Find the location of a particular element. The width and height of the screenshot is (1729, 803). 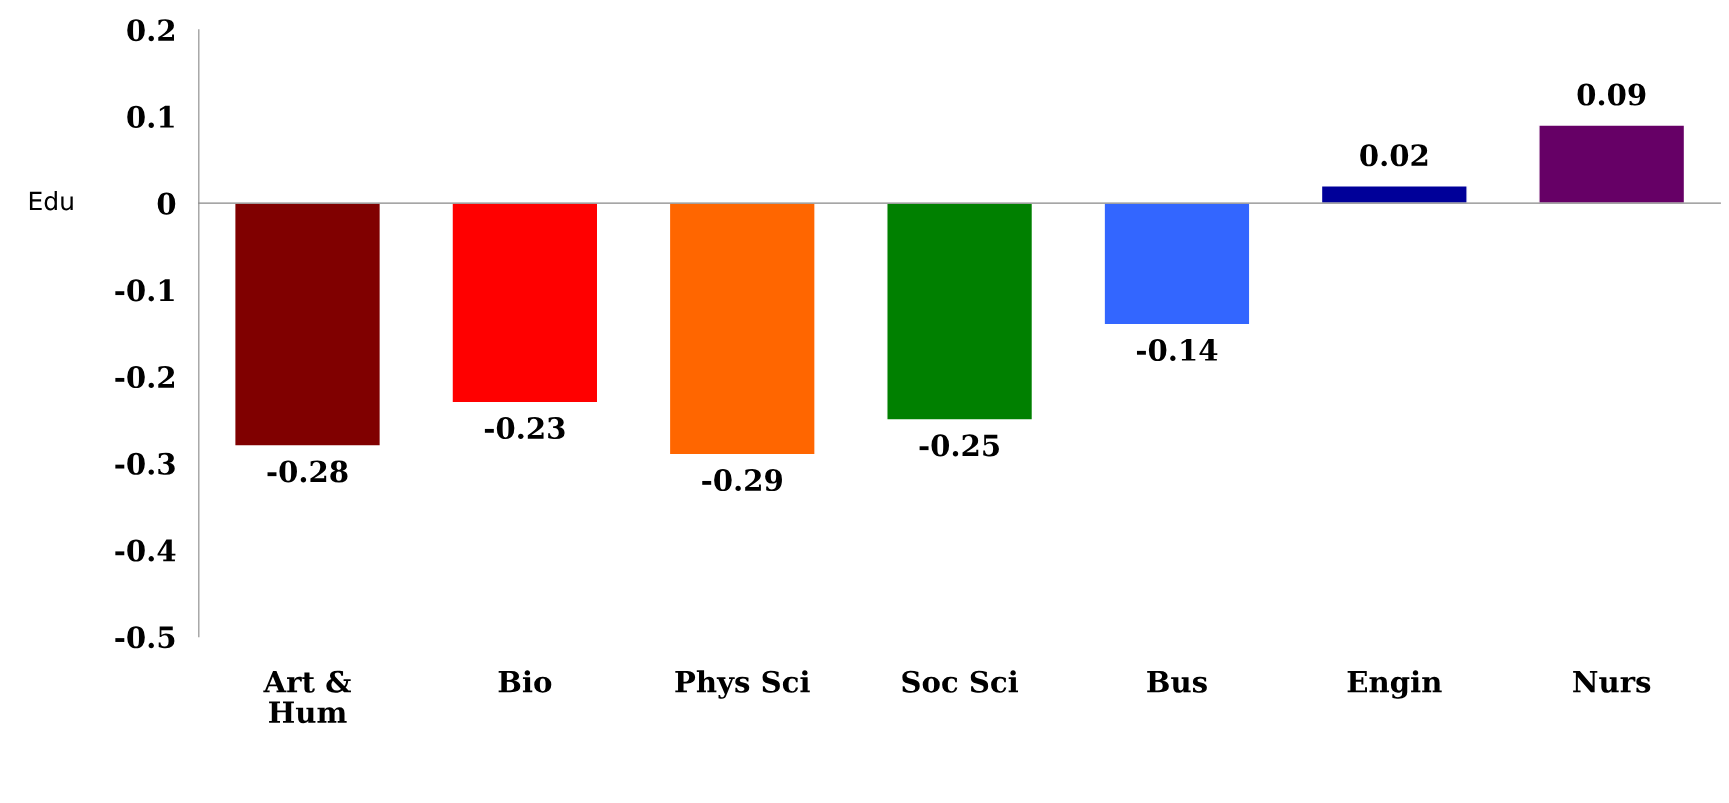

data-label: -0.29 is located at coordinates (742, 480).